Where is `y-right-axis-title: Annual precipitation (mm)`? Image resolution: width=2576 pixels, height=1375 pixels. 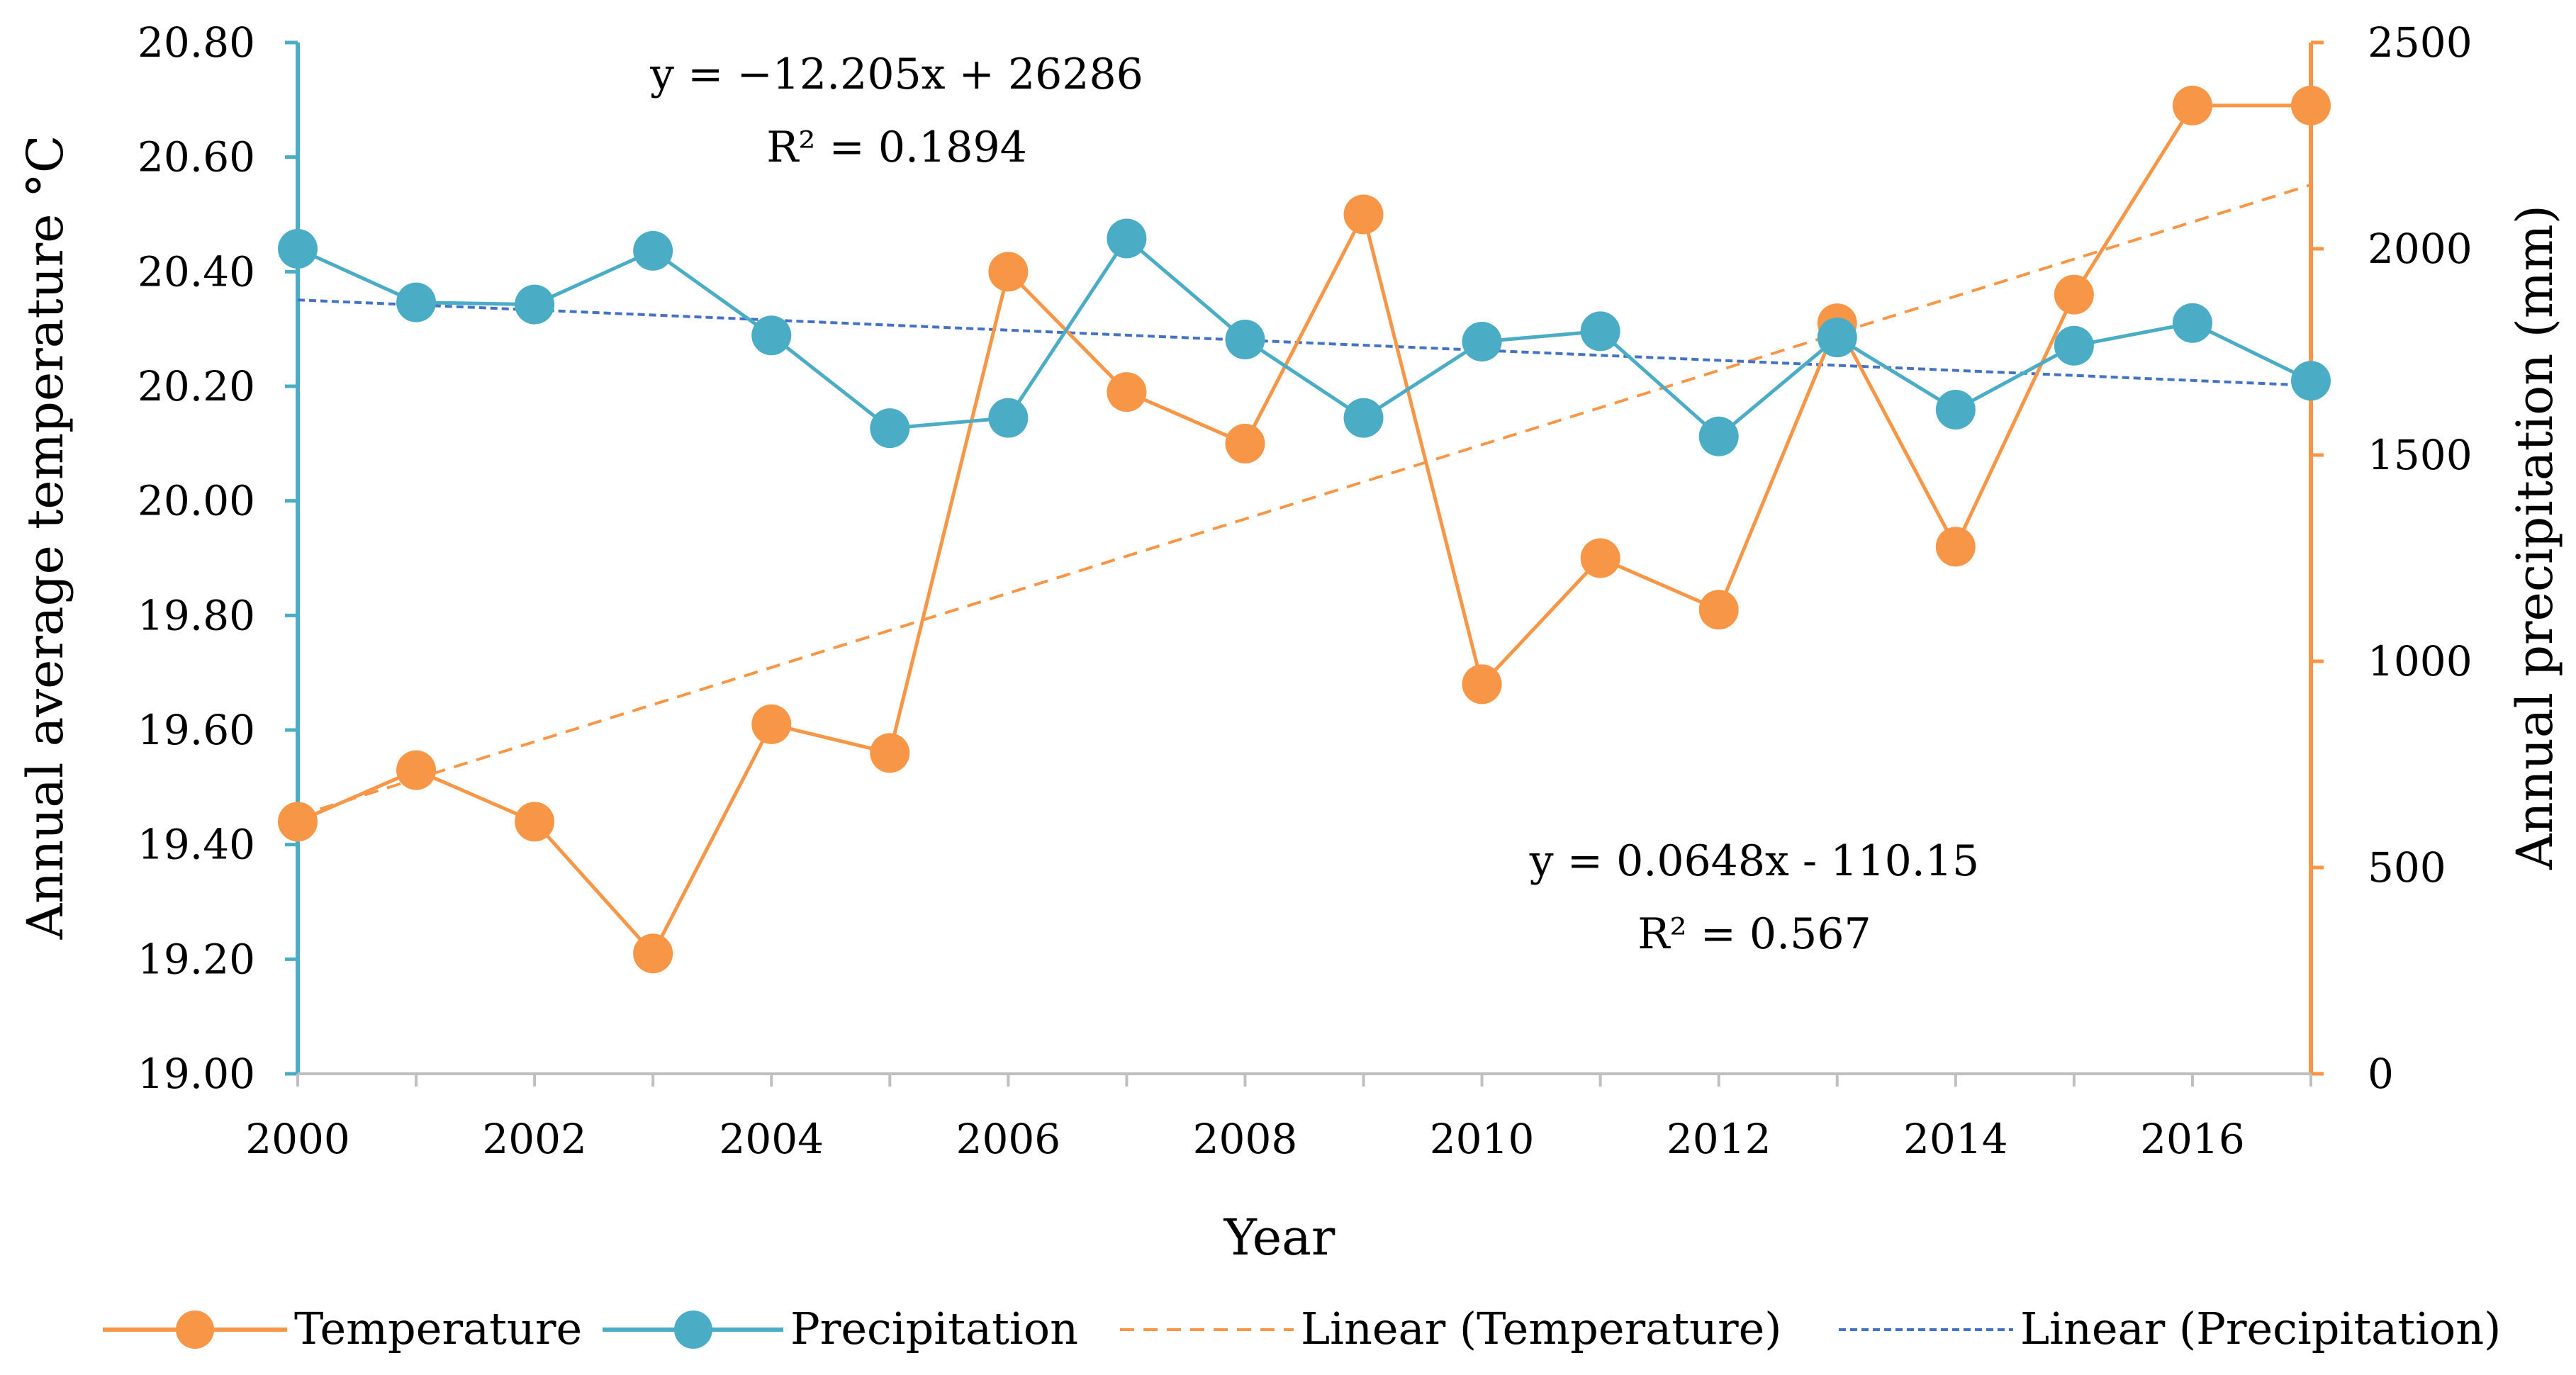 y-right-axis-title: Annual precipitation (mm) is located at coordinates (2535, 537).